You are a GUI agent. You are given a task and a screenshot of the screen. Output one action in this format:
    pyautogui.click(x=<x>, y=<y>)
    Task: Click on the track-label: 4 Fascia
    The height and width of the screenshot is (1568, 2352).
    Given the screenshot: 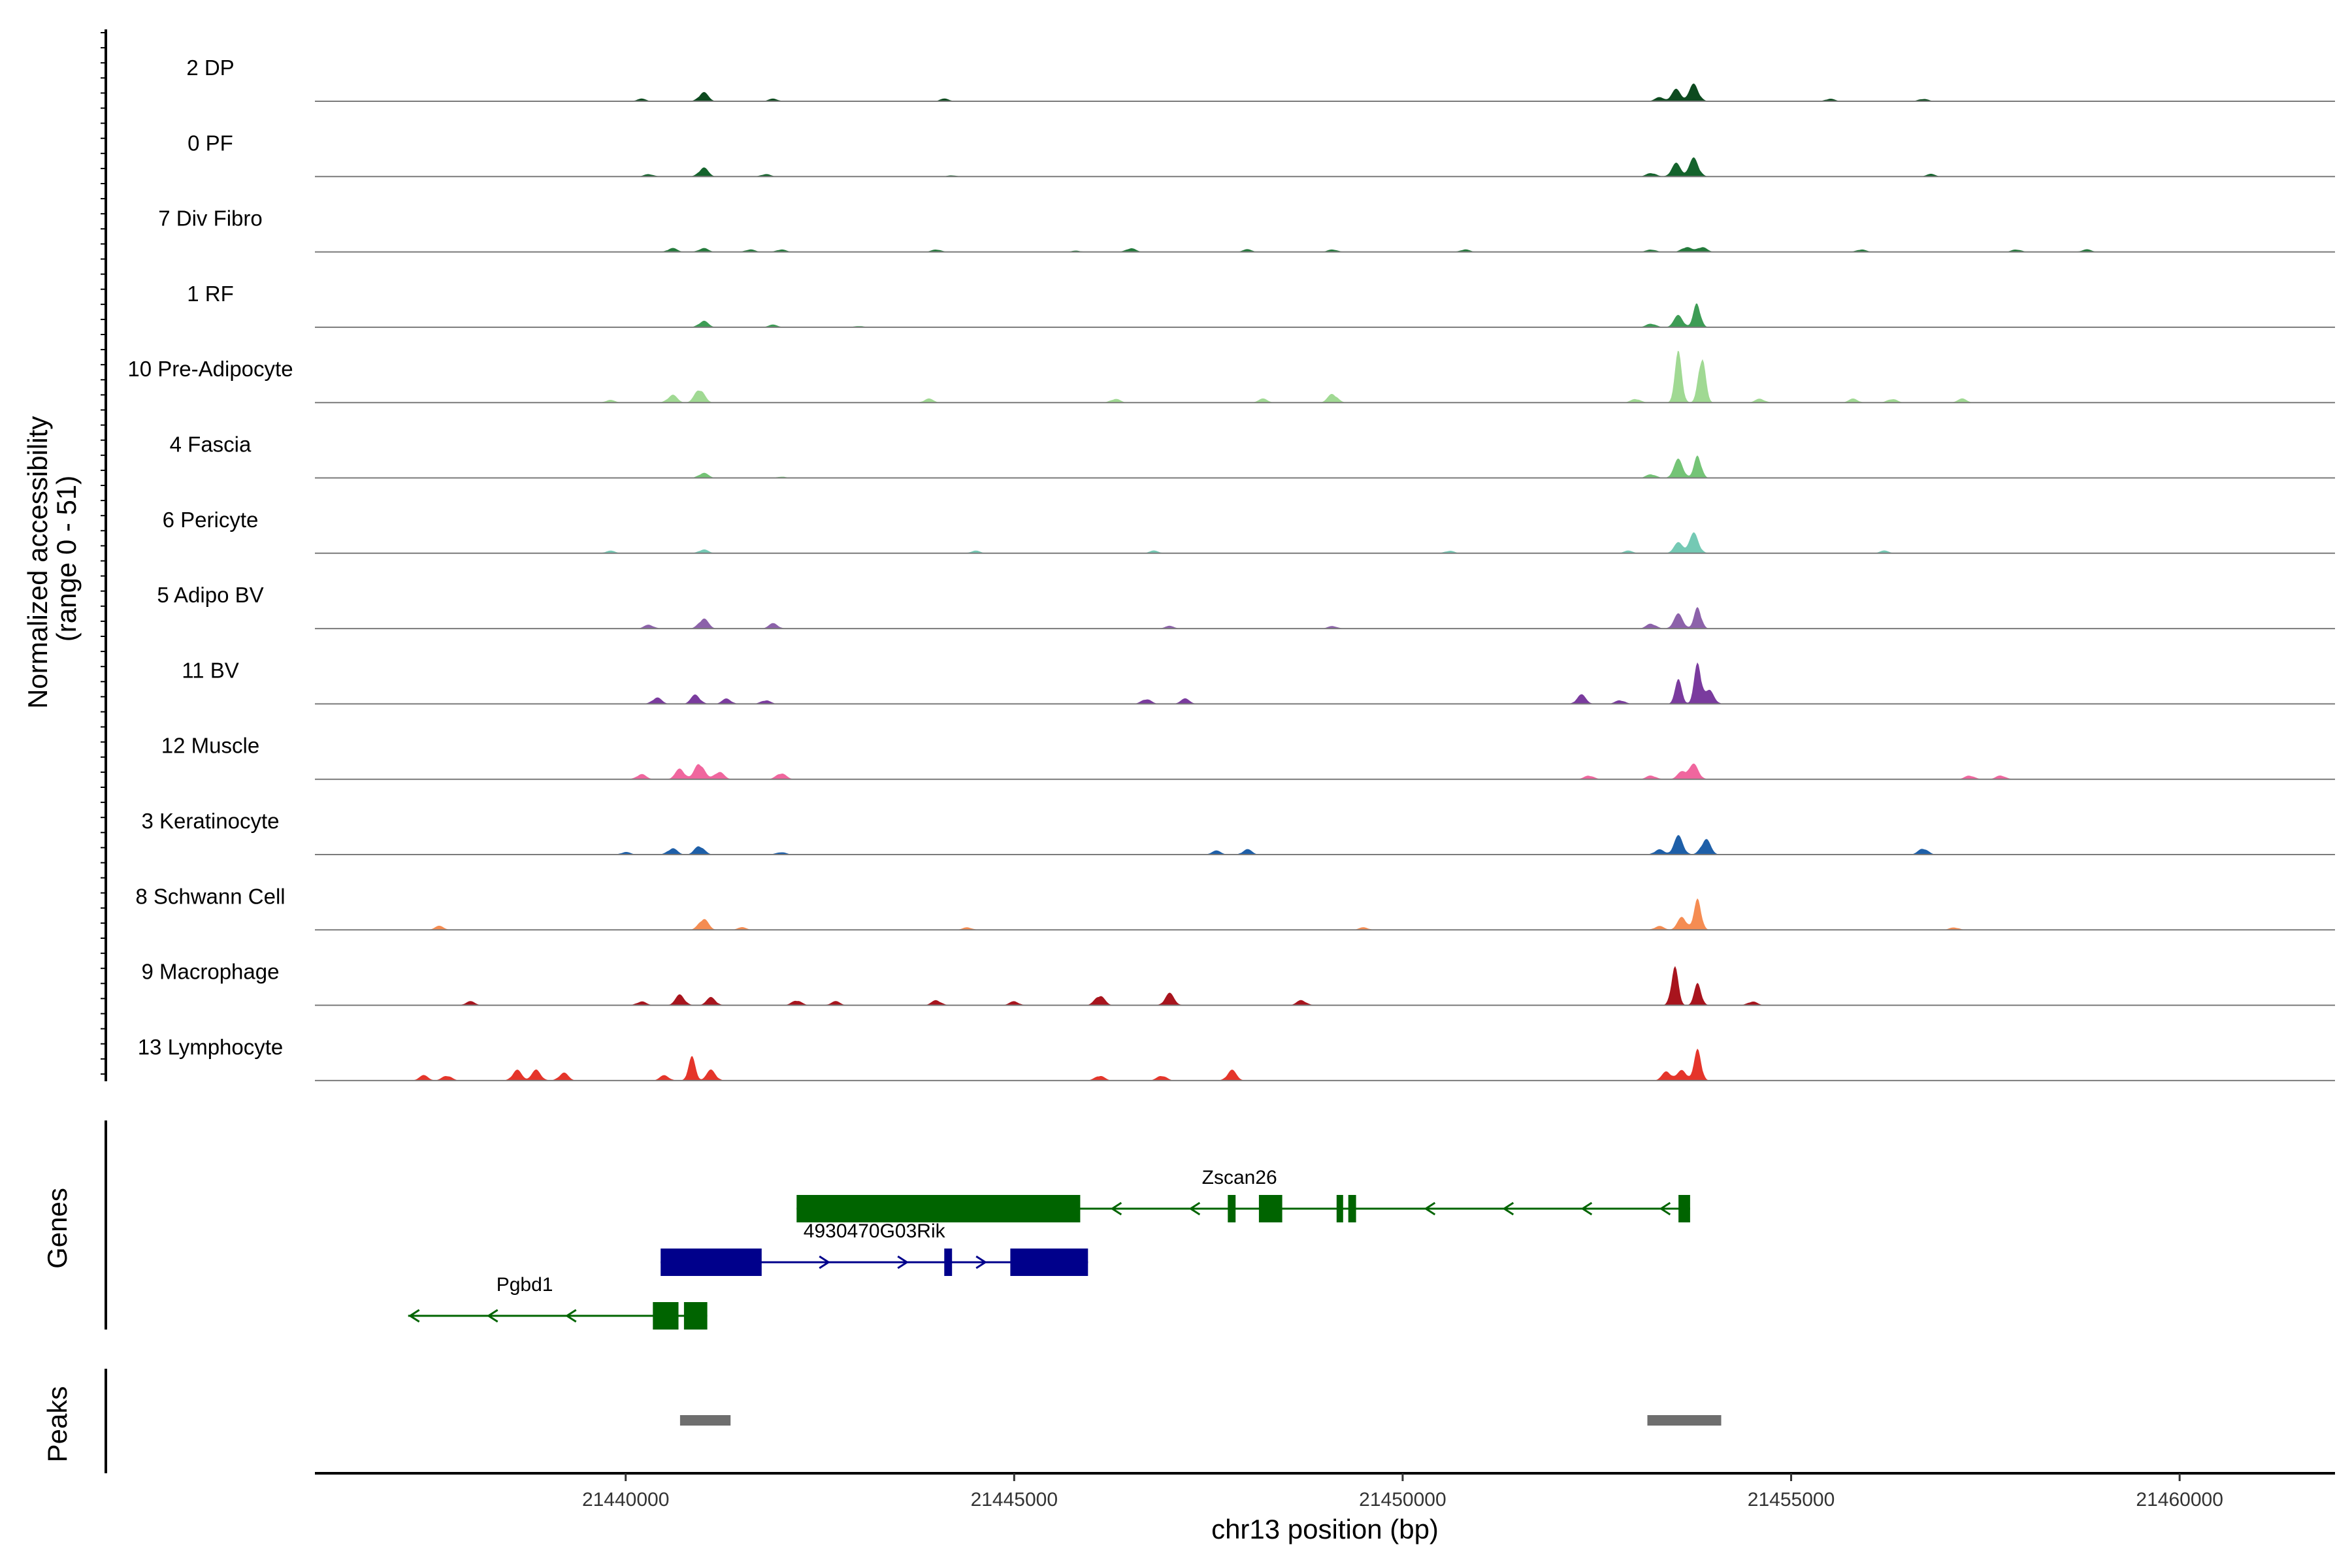 What is the action you would take?
    pyautogui.click(x=211, y=445)
    